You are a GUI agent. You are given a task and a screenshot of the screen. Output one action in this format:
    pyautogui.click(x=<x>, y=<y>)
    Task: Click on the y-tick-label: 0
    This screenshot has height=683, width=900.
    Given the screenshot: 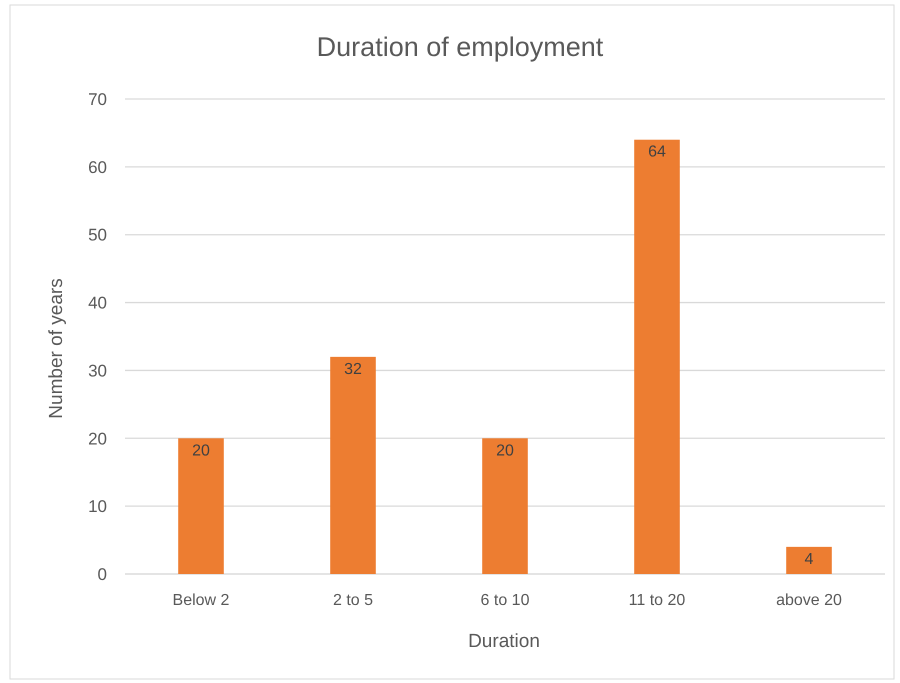 What is the action you would take?
    pyautogui.click(x=102, y=574)
    